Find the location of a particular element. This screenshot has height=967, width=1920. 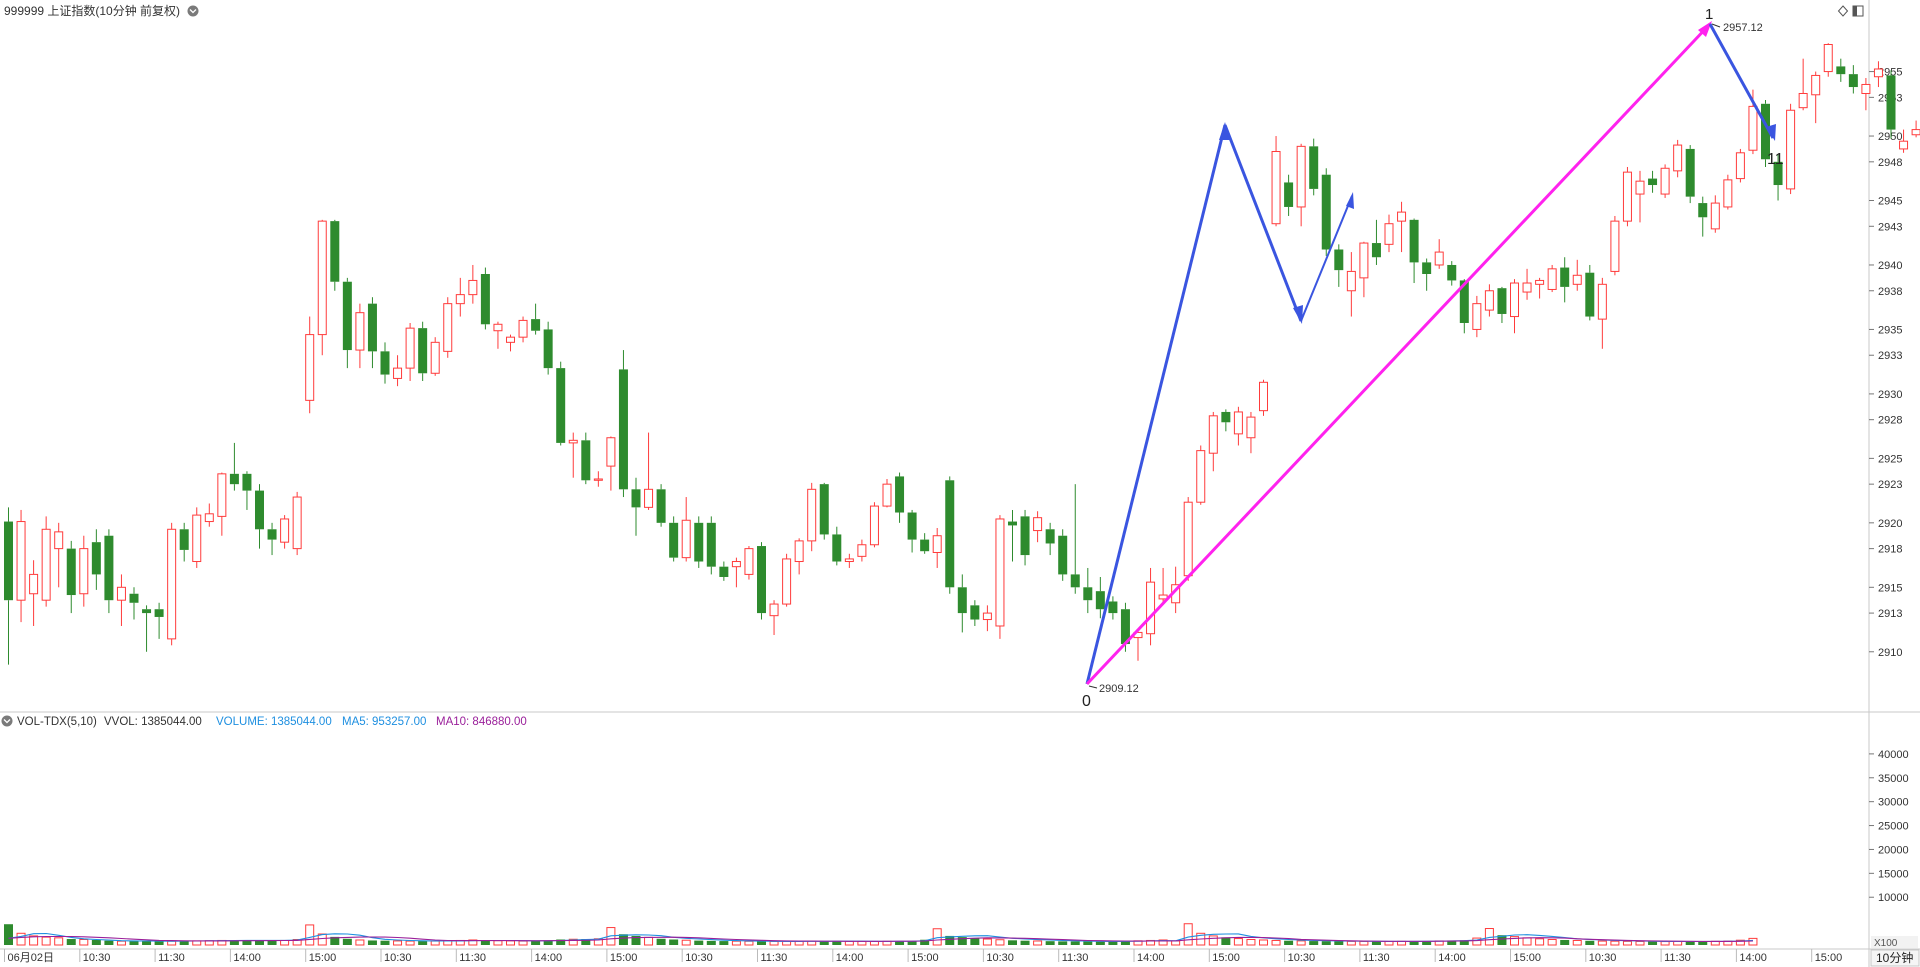

wave-line-down is located at coordinates (1263, 223).